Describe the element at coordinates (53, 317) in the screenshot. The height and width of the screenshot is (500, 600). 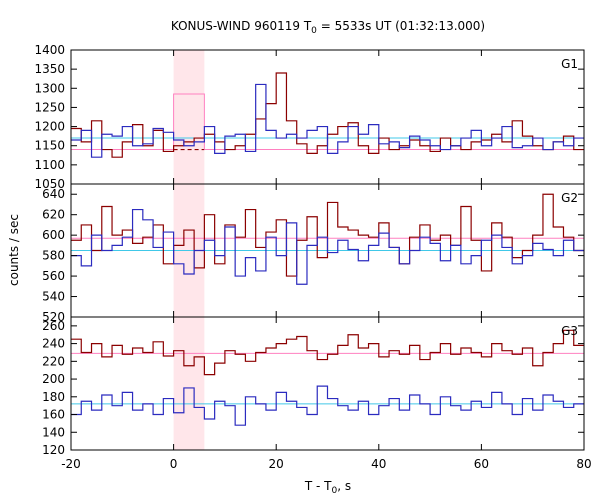
I see `y-tick-label: 520` at that location.